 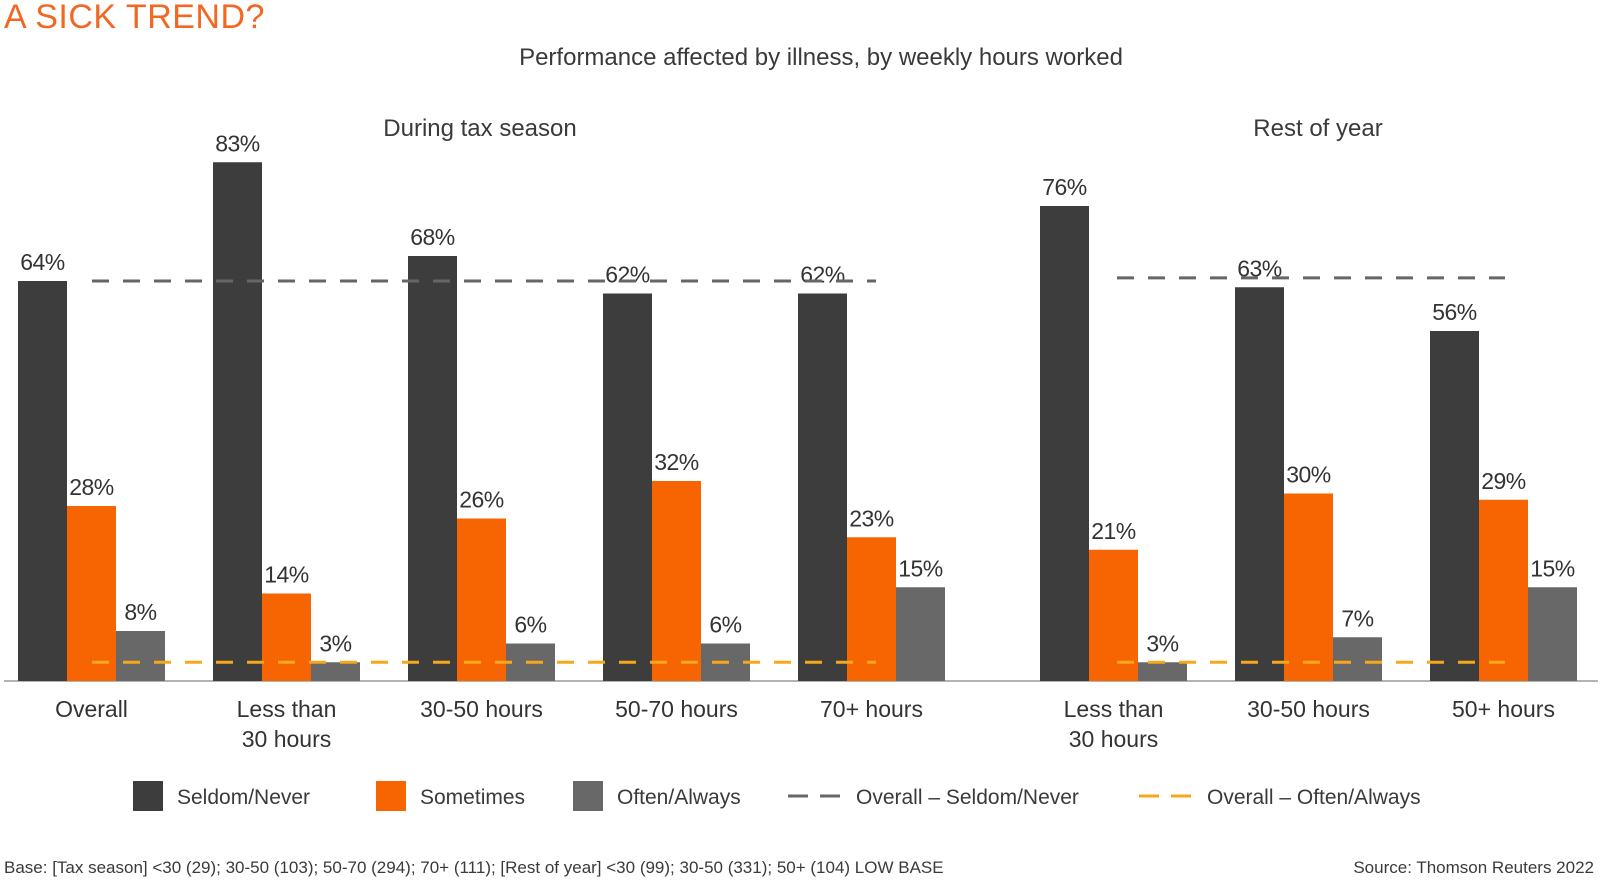 What do you see at coordinates (676, 462) in the screenshot?
I see `data-label: 32%` at bounding box center [676, 462].